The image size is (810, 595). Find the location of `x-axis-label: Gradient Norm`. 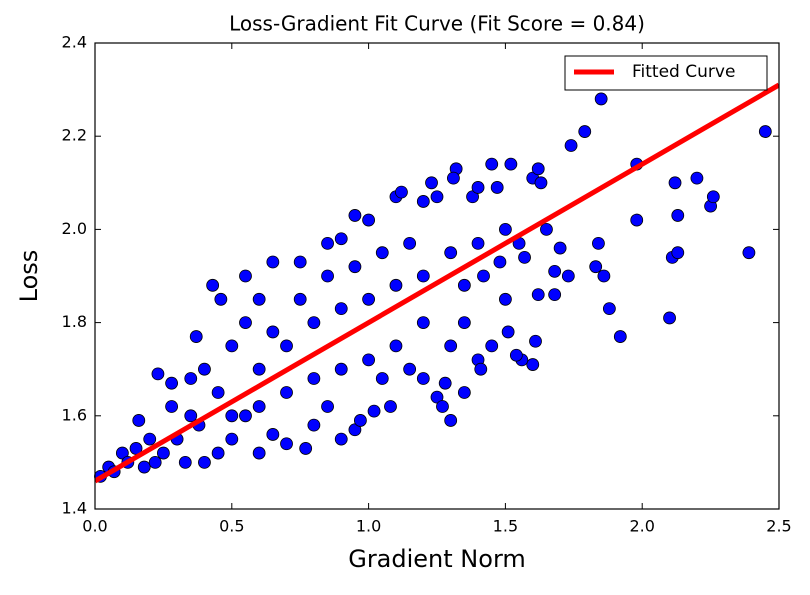

x-axis-label: Gradient Norm is located at coordinates (437, 559).